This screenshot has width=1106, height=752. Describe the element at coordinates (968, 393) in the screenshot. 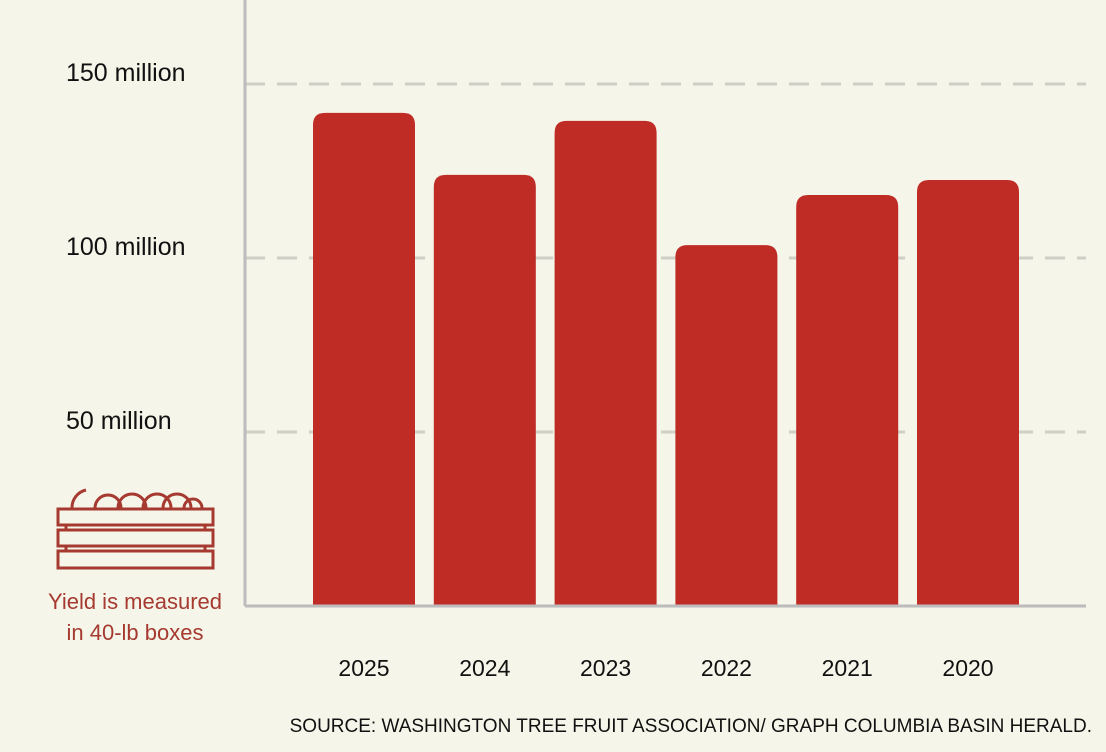

I see `bar-2020` at that location.